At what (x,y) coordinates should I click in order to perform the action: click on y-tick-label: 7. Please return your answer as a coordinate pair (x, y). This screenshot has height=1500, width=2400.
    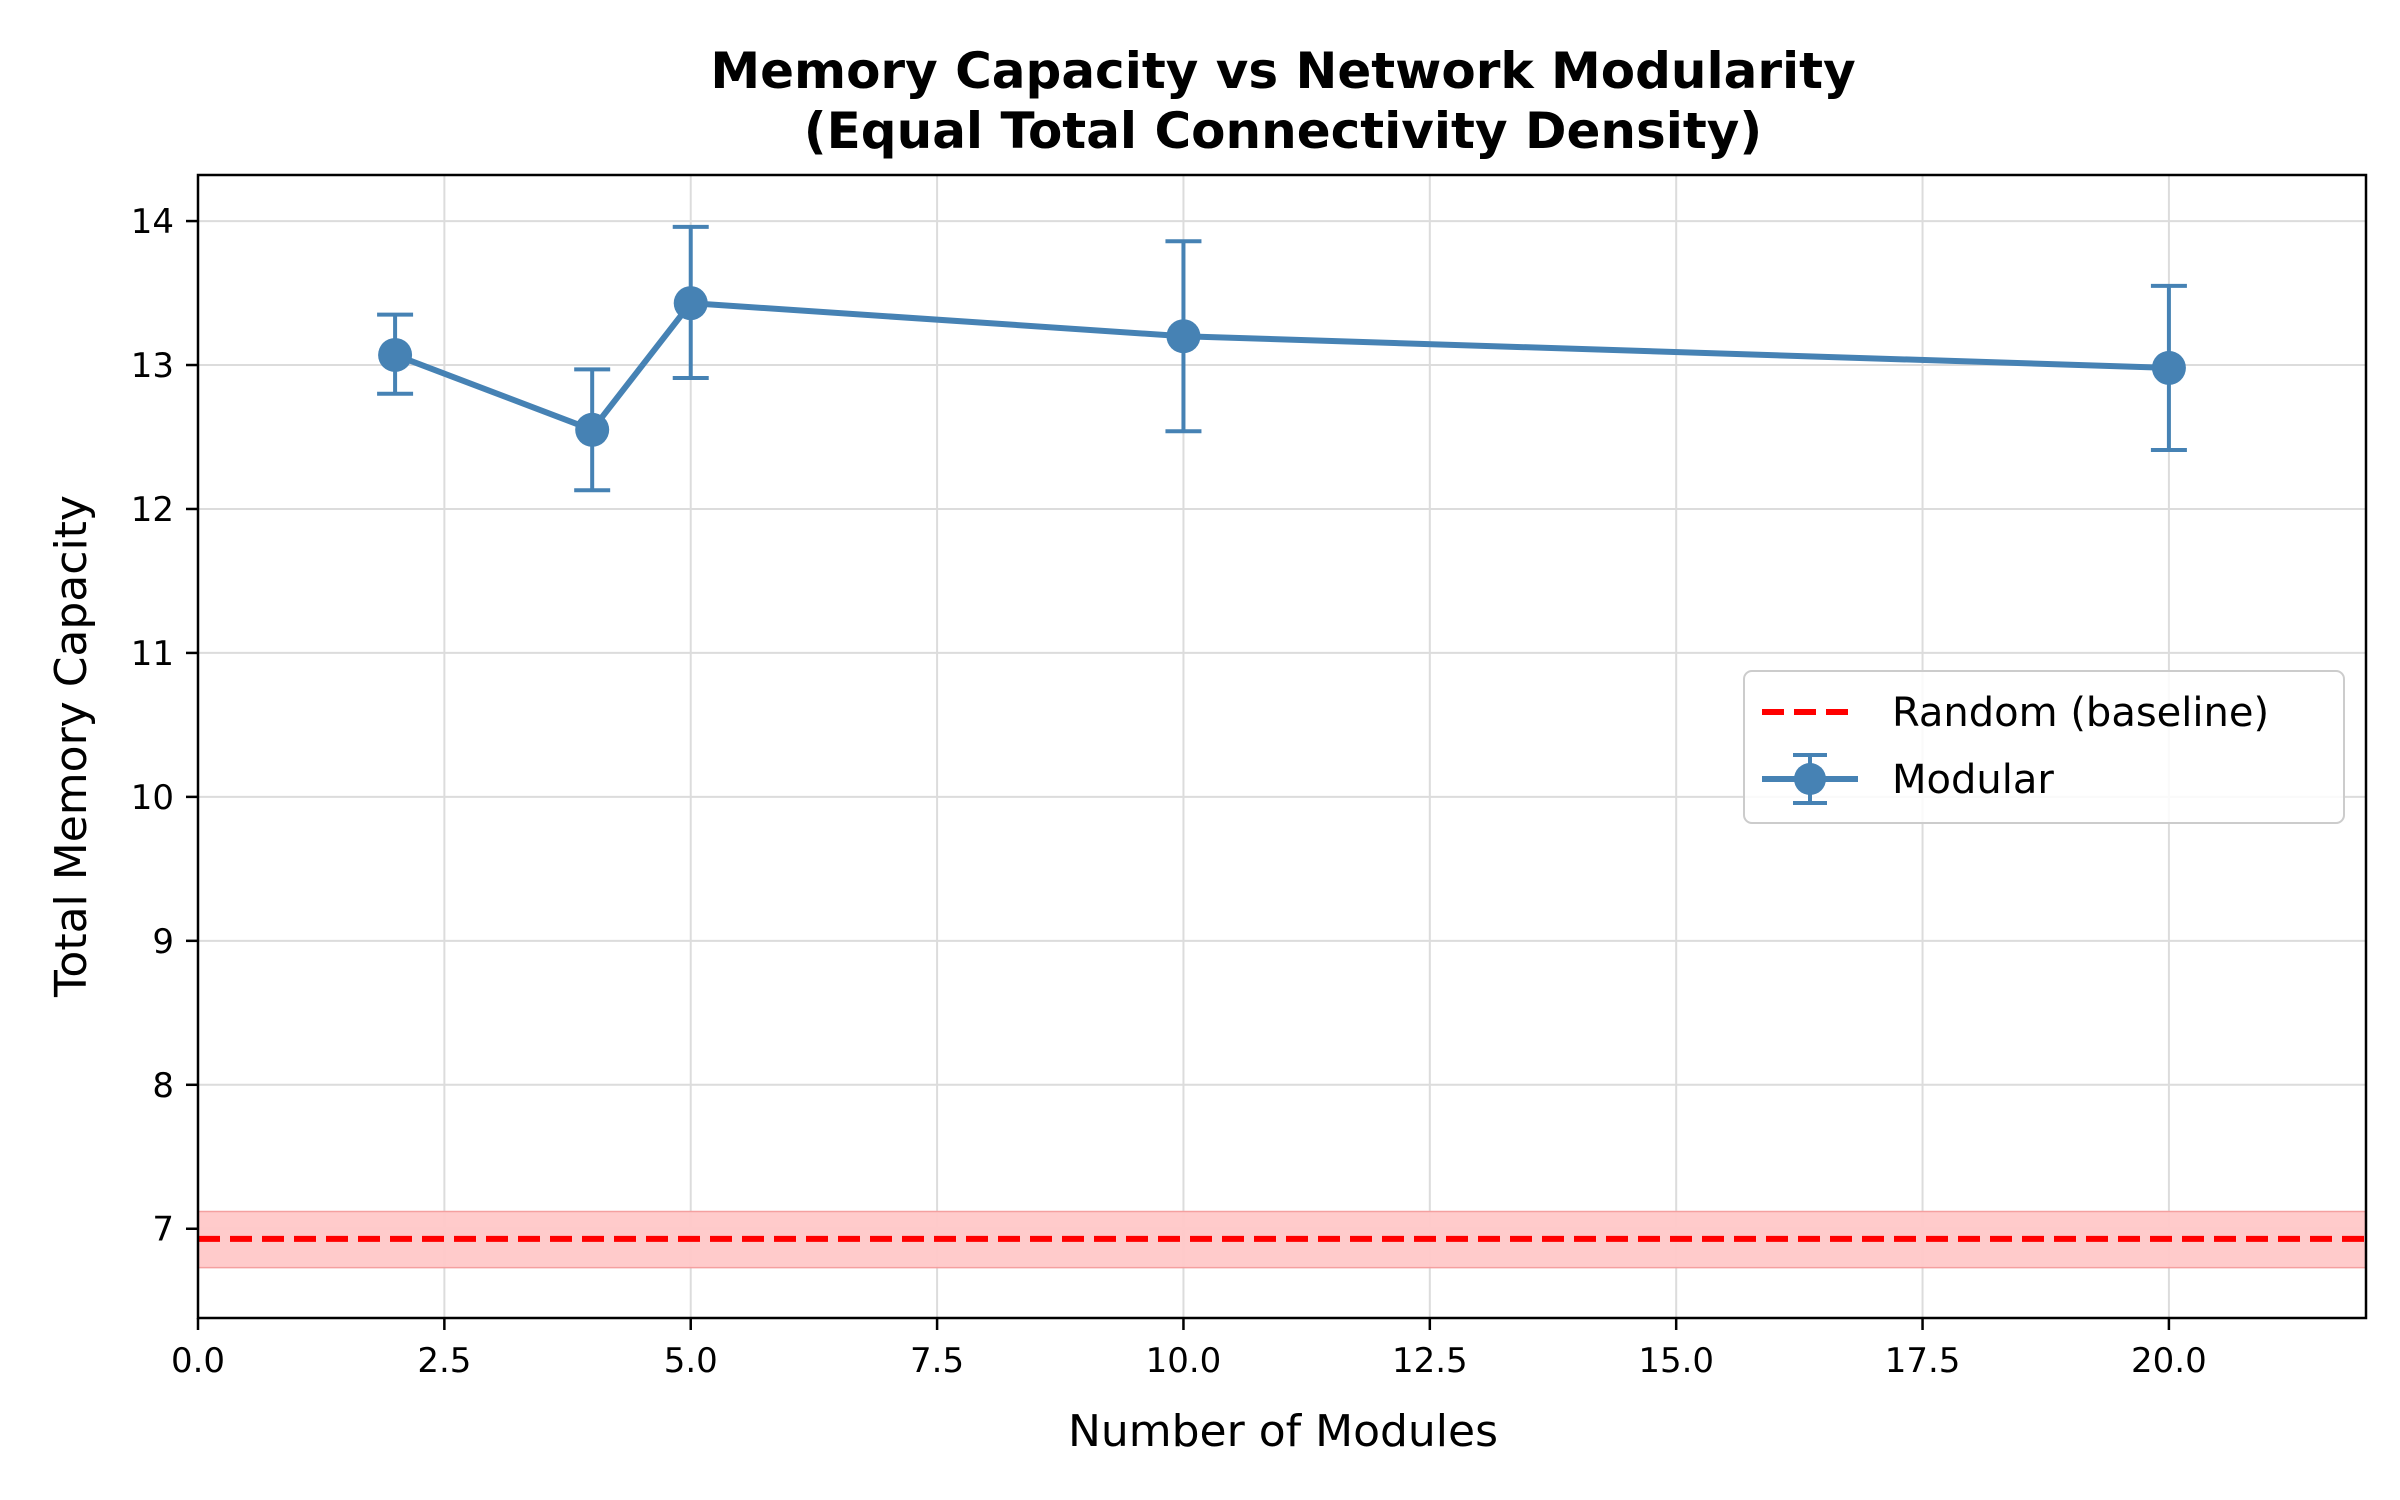
    Looking at the image, I should click on (163, 1230).